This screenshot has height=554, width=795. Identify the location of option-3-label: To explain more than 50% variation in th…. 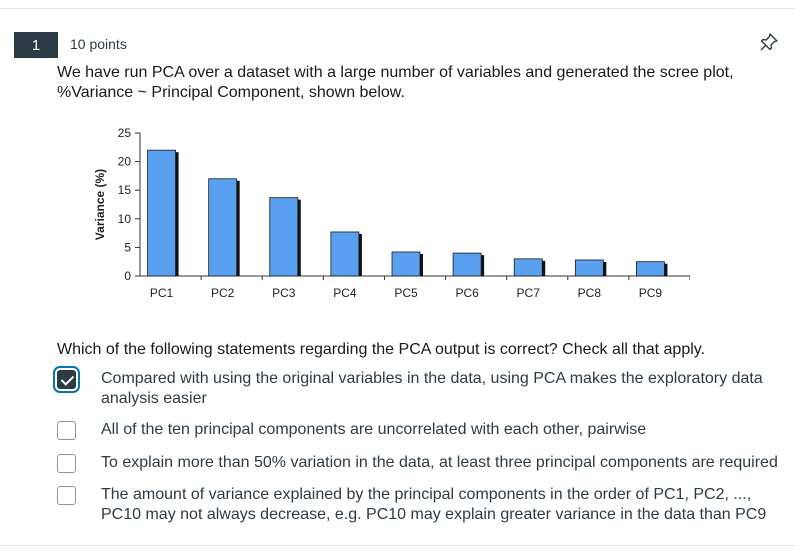
(439, 462).